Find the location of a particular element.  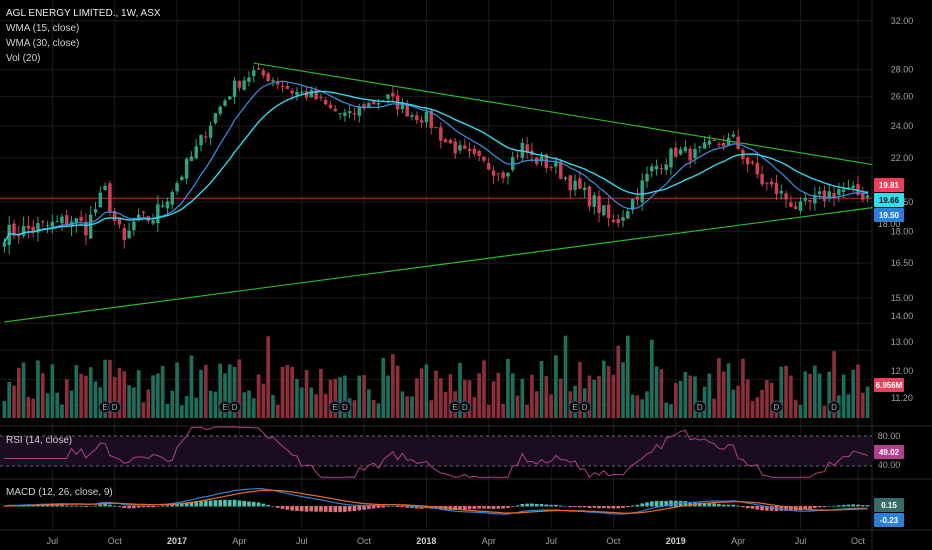

price-tick-label: 13.00 is located at coordinates (902, 342).